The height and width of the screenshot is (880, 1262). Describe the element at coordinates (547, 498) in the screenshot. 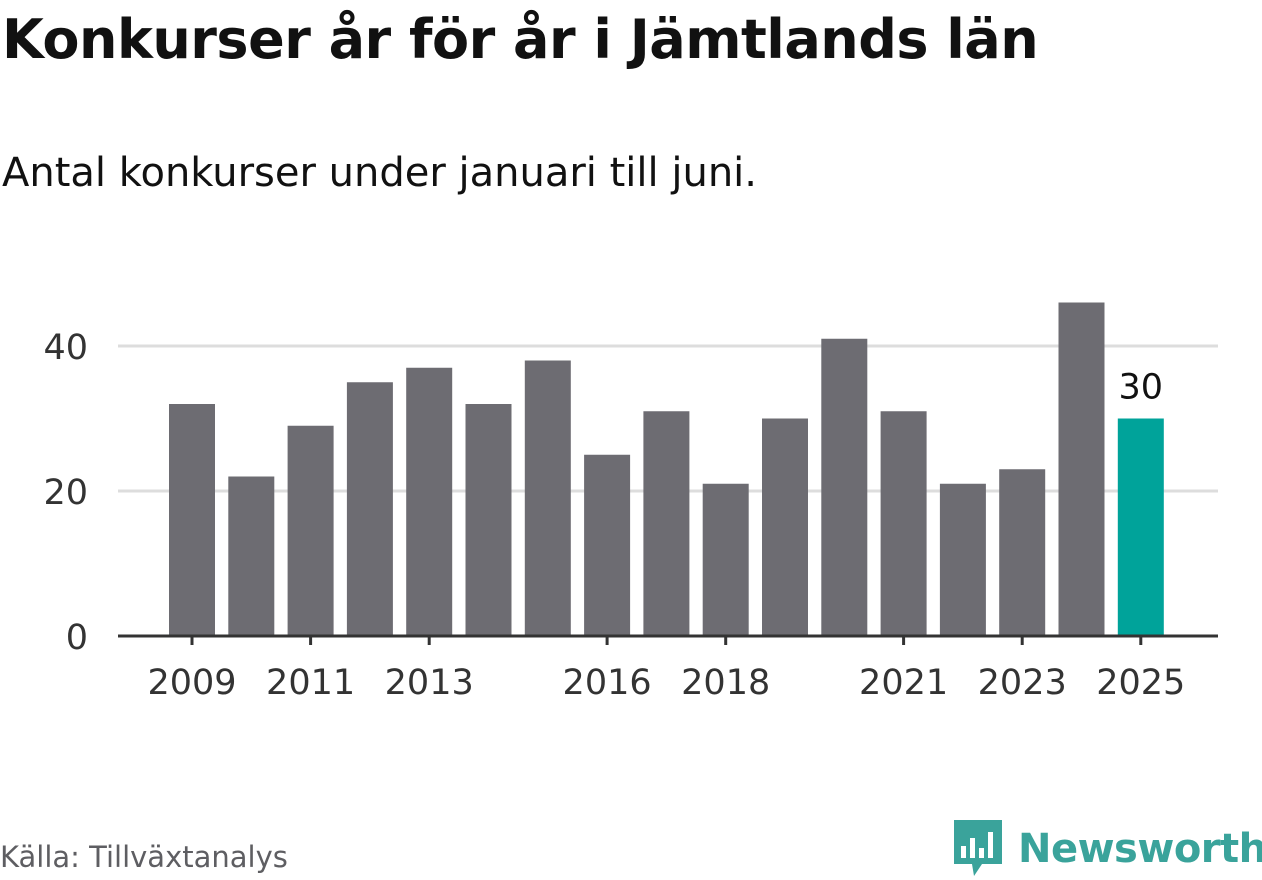

I see `bar-2015` at that location.